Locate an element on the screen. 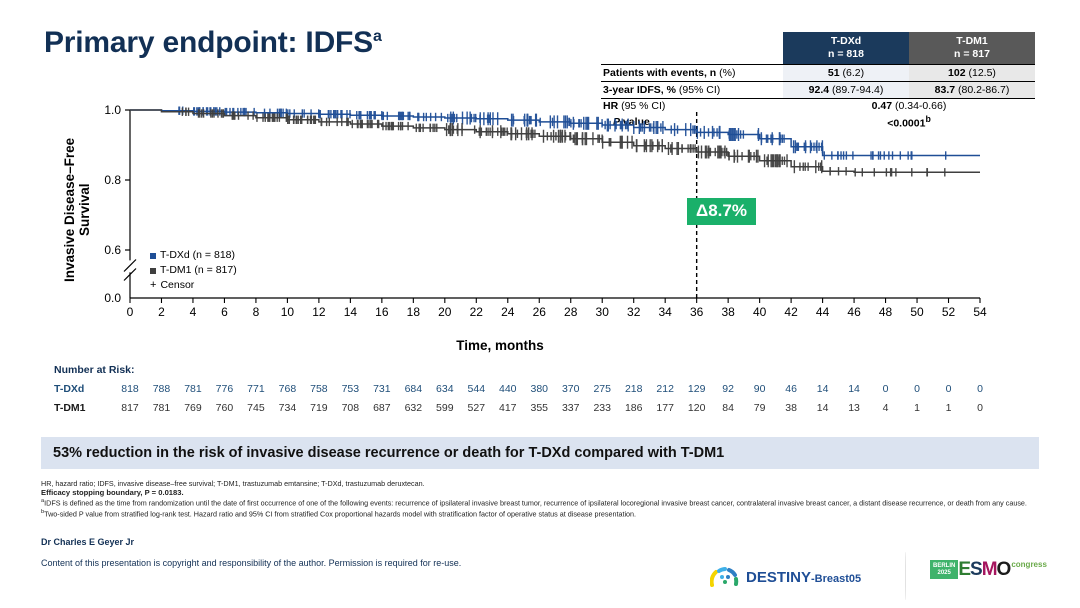 The image size is (1080, 608). results-cell-hr-value: 0.47 (0.34-0.66) is located at coordinates (909, 105).